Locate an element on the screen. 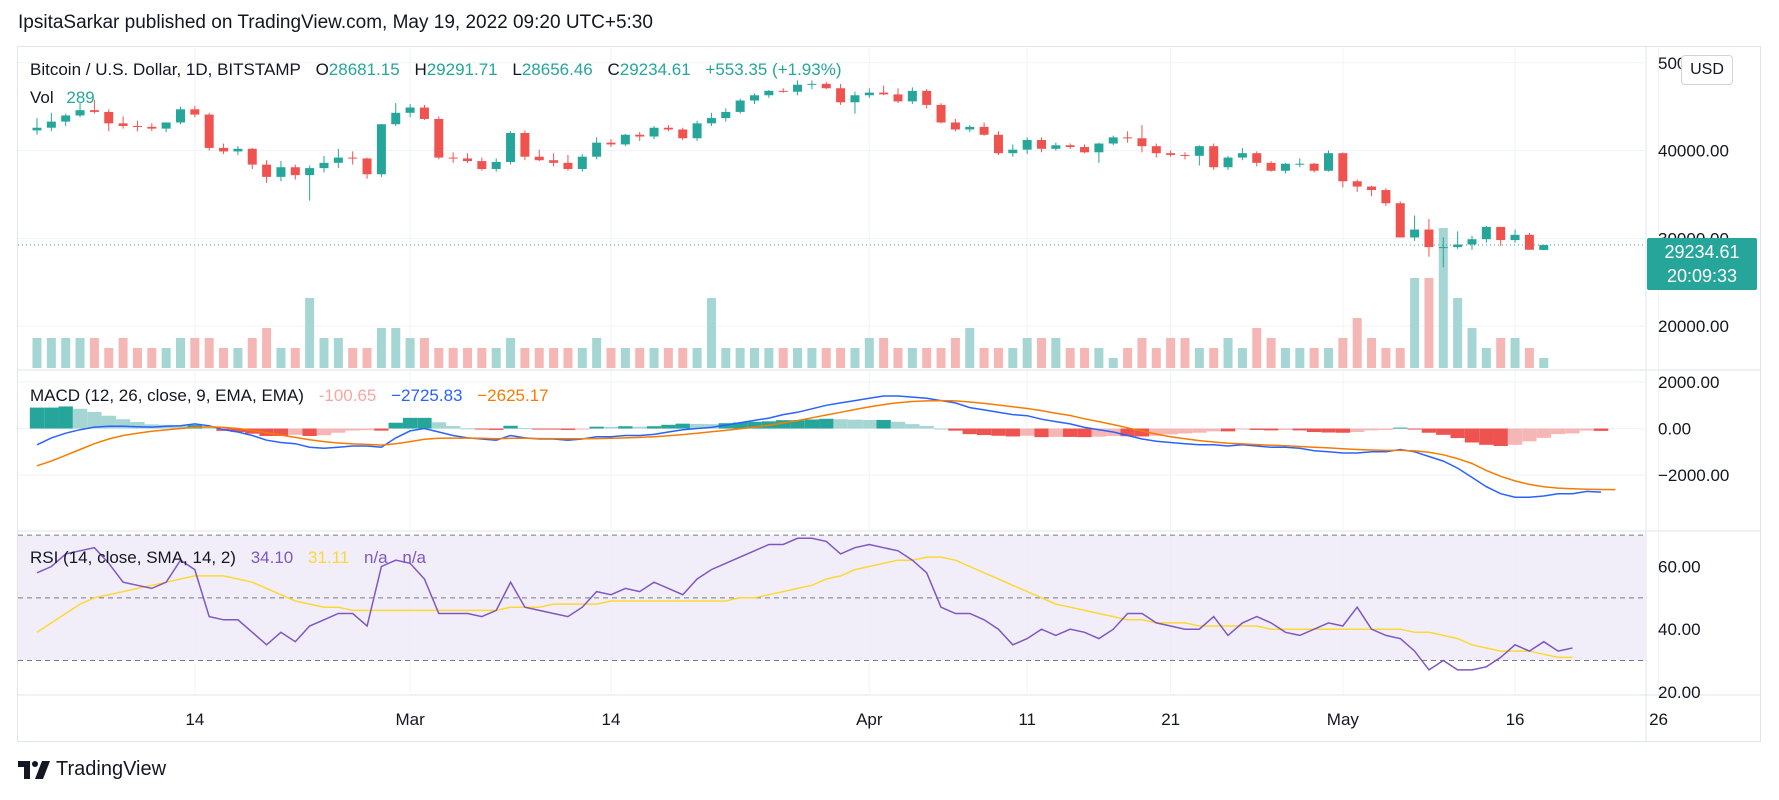 Image resolution: width=1779 pixels, height=800 pixels. y-tick-label: 2000.00 is located at coordinates (1688, 382).